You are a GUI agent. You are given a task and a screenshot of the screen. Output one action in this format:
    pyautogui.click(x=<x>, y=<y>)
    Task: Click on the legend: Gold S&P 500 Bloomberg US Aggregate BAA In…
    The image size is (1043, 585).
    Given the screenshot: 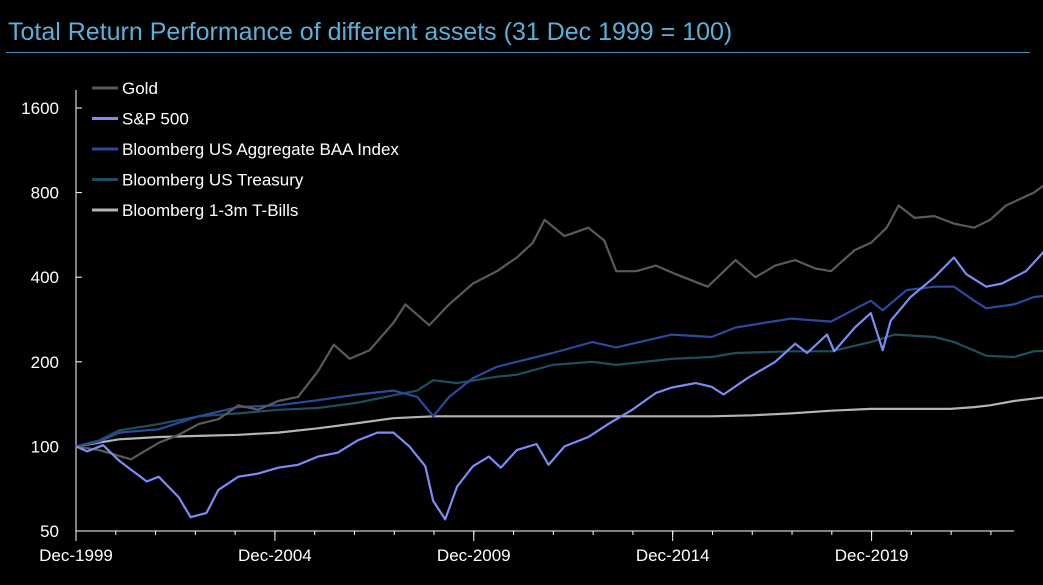 What is the action you would take?
    pyautogui.click(x=245, y=149)
    